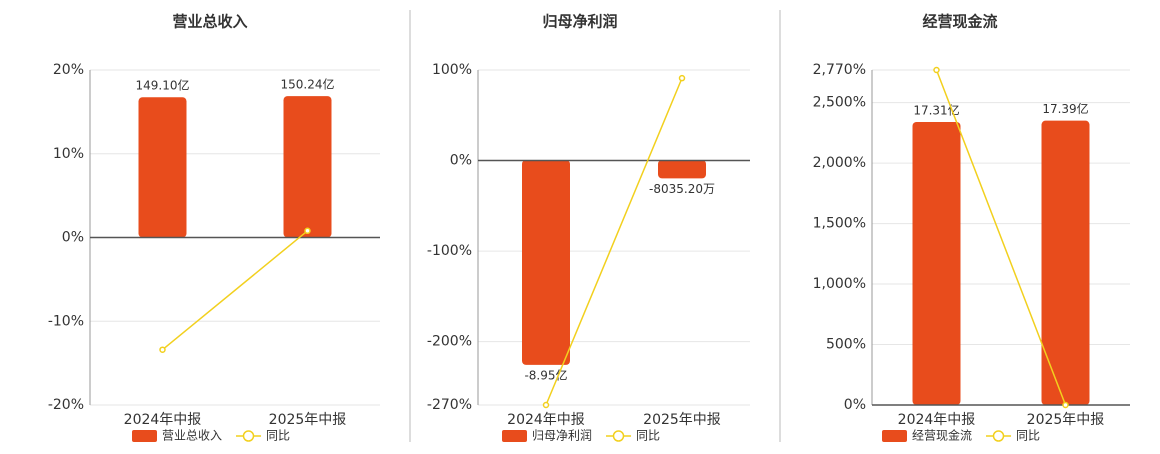 The height and width of the screenshot is (454, 1160). I want to click on y-tick-label: 1,500%, so click(839, 224).